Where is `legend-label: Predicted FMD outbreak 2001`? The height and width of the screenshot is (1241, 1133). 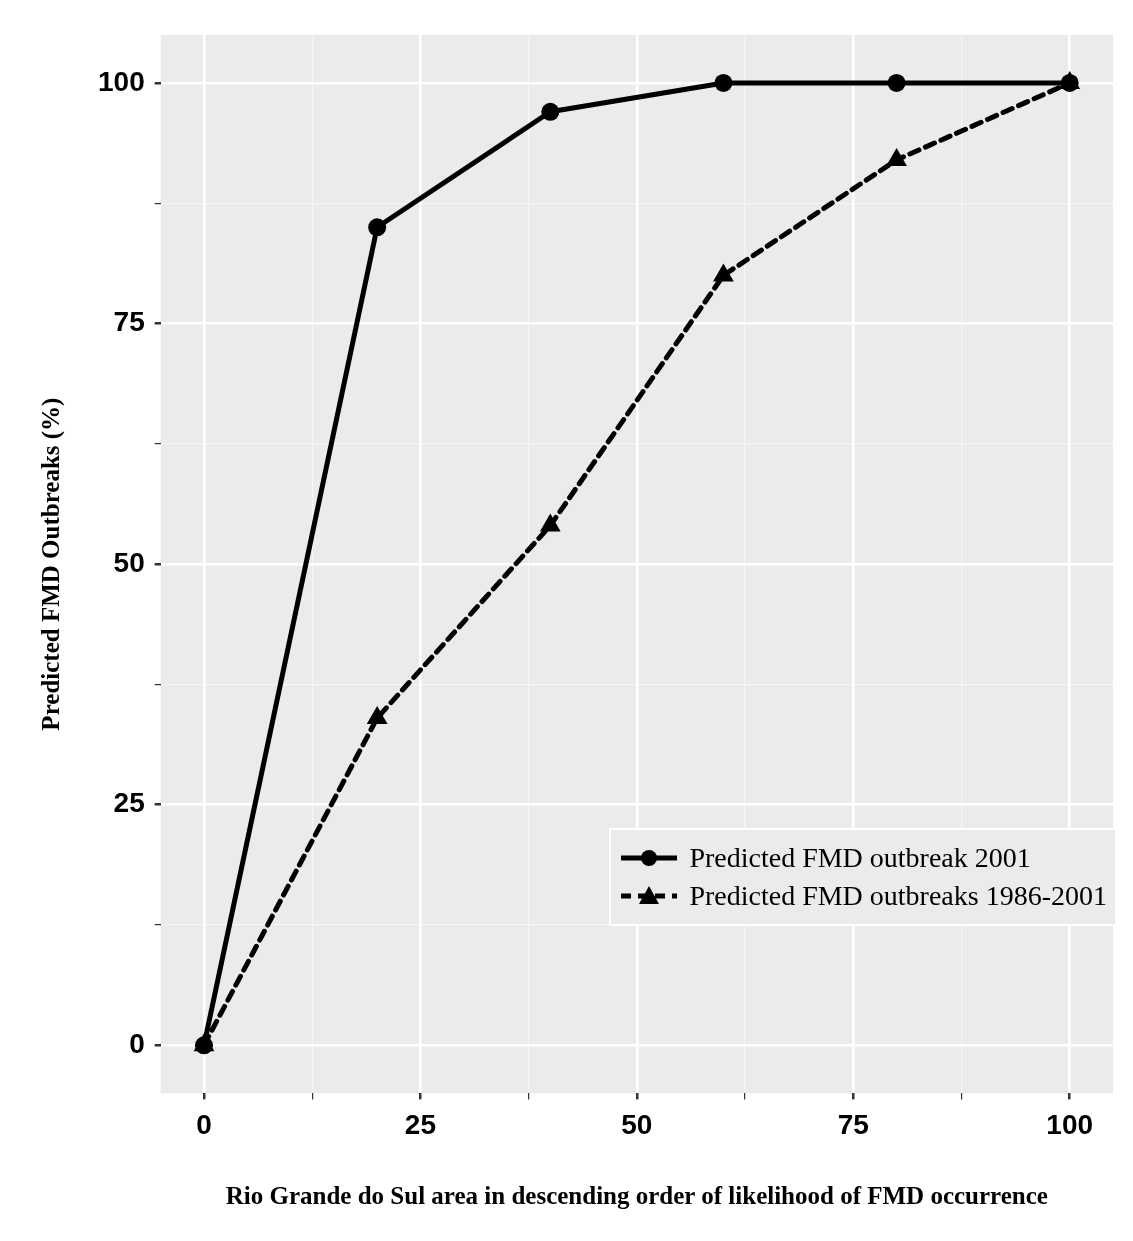
legend-label: Predicted FMD outbreak 2001 is located at coordinates (860, 858).